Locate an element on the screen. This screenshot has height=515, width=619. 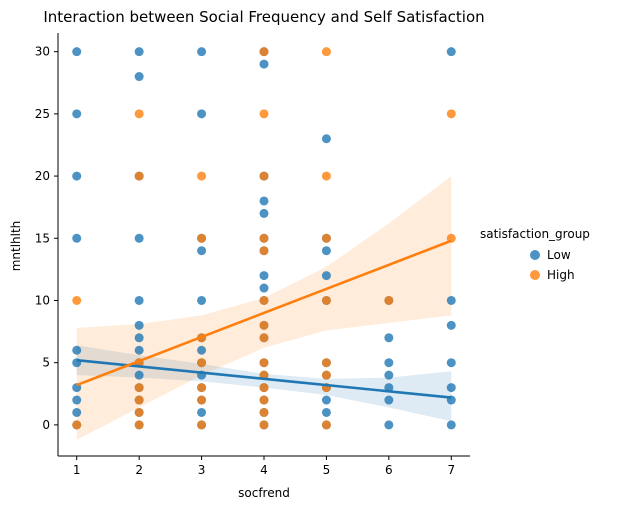
legend-marker-low is located at coordinates (535, 255).